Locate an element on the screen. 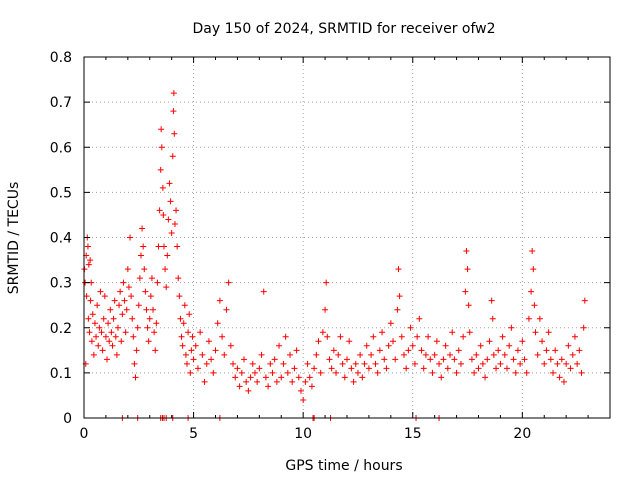  y-axis-label: SRMTID / TECUs is located at coordinates (14, 238).